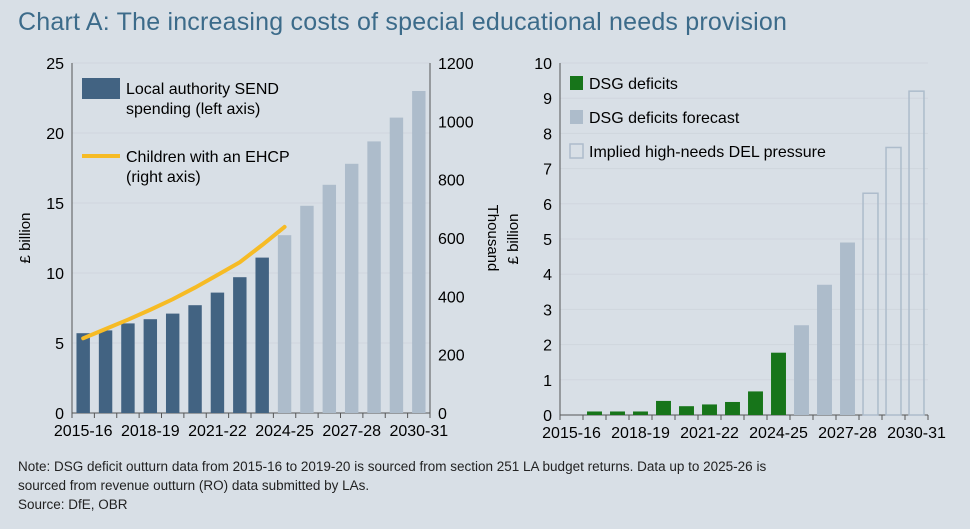 The height and width of the screenshot is (529, 970). I want to click on right-x-tick-label: 2027-28, so click(847, 433).